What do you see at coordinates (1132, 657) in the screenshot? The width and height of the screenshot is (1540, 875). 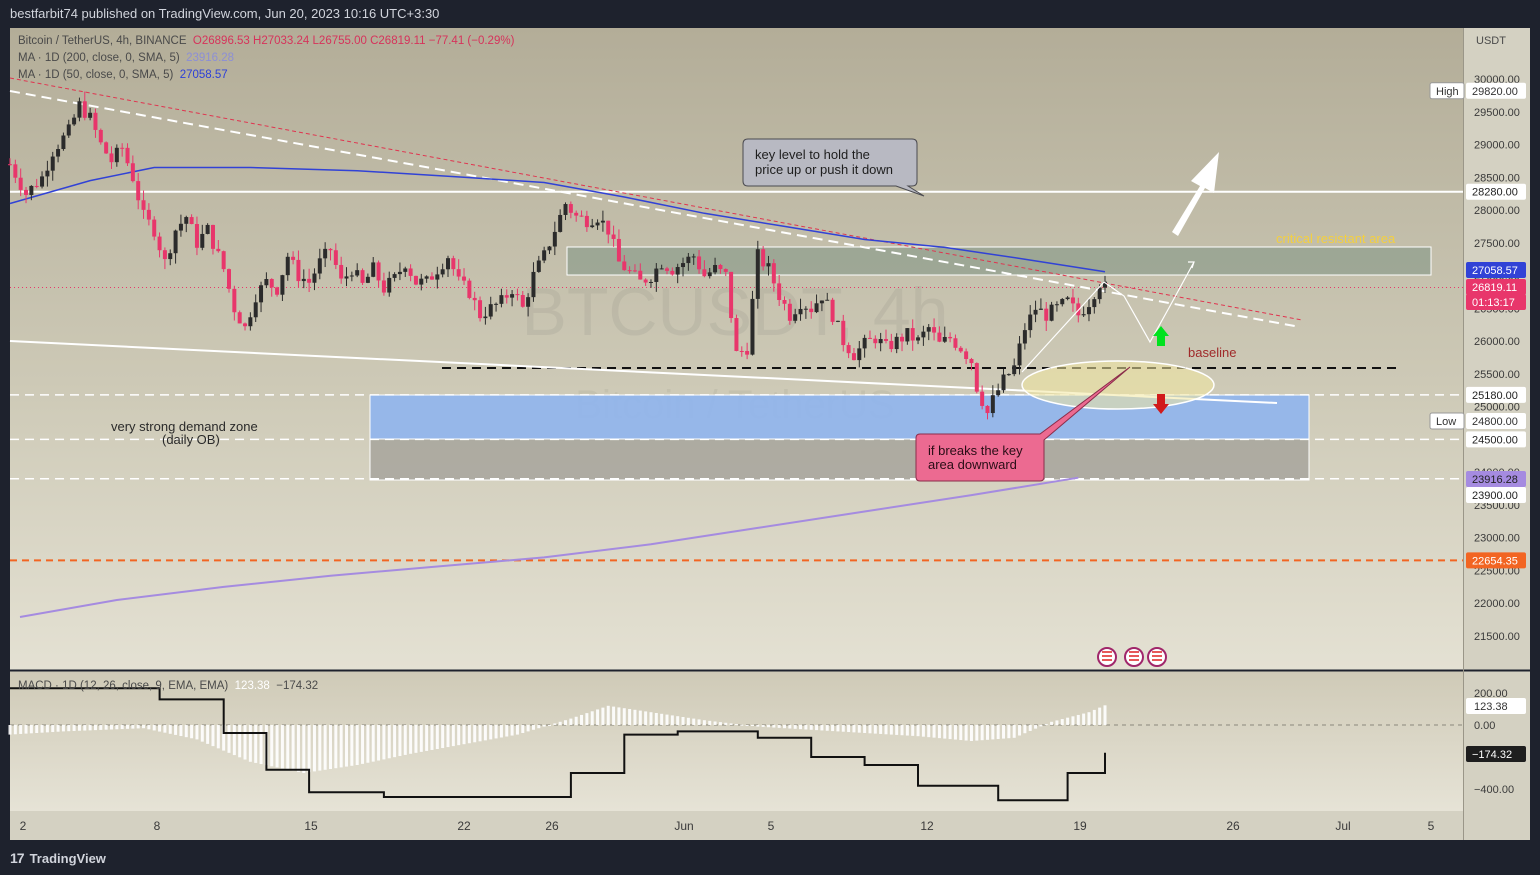 I see `event-flags` at bounding box center [1132, 657].